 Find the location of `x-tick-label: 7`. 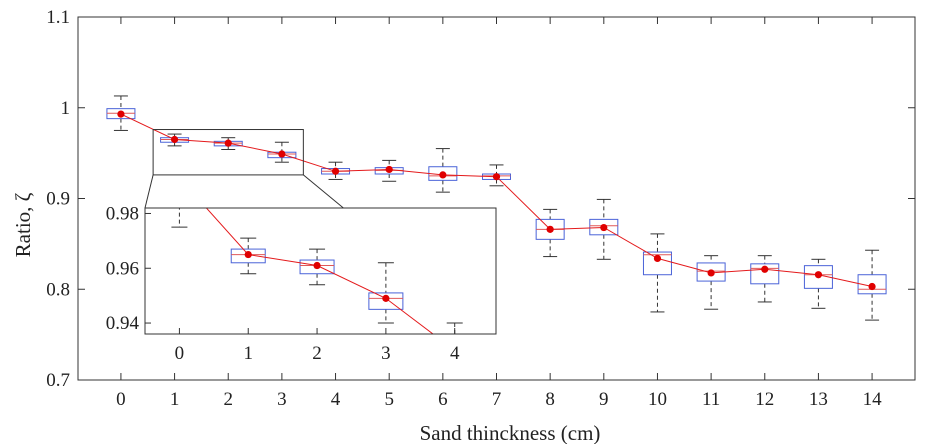

x-tick-label: 7 is located at coordinates (497, 399).